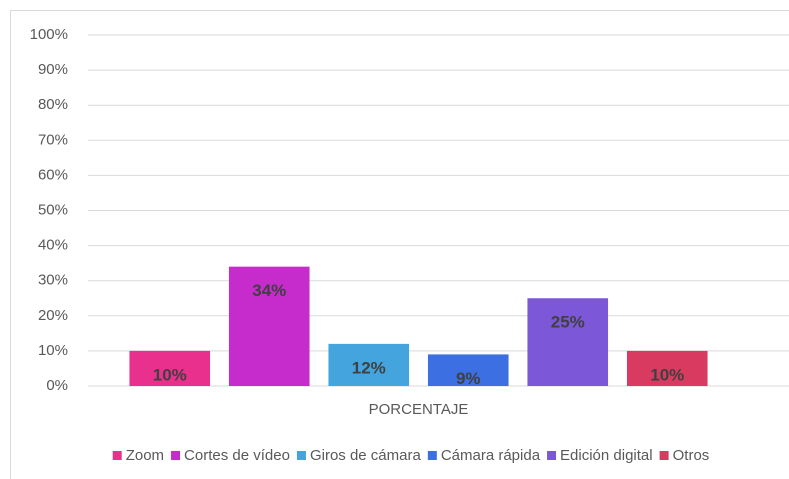 This screenshot has width=789, height=479. What do you see at coordinates (57, 385) in the screenshot?
I see `y-tick-label: 0%` at bounding box center [57, 385].